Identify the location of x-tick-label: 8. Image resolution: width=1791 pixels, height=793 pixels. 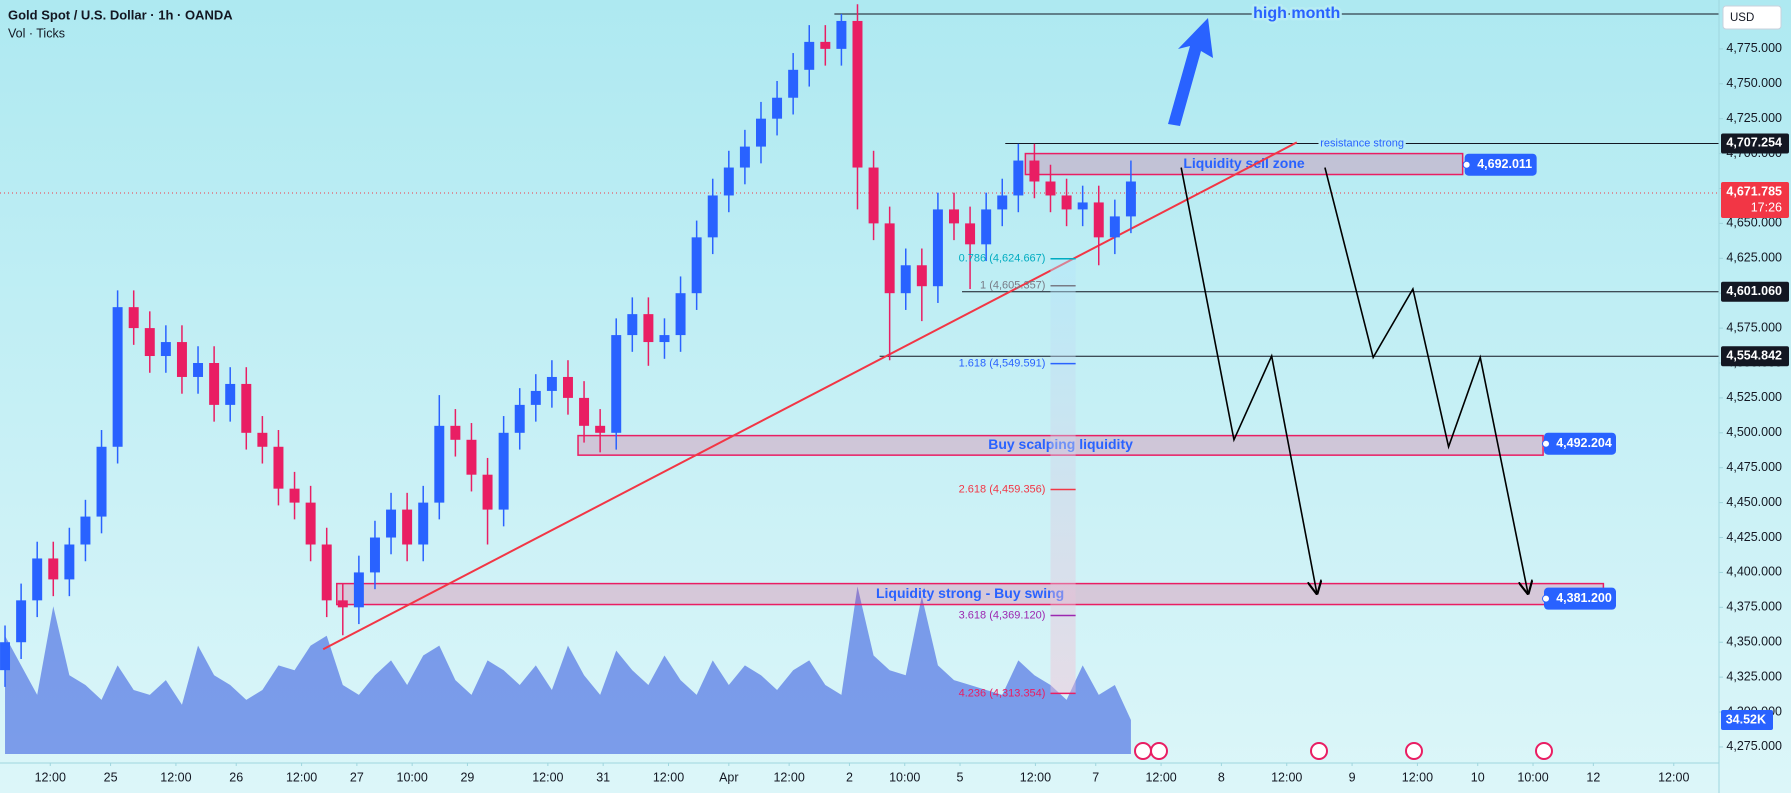
(1221, 777).